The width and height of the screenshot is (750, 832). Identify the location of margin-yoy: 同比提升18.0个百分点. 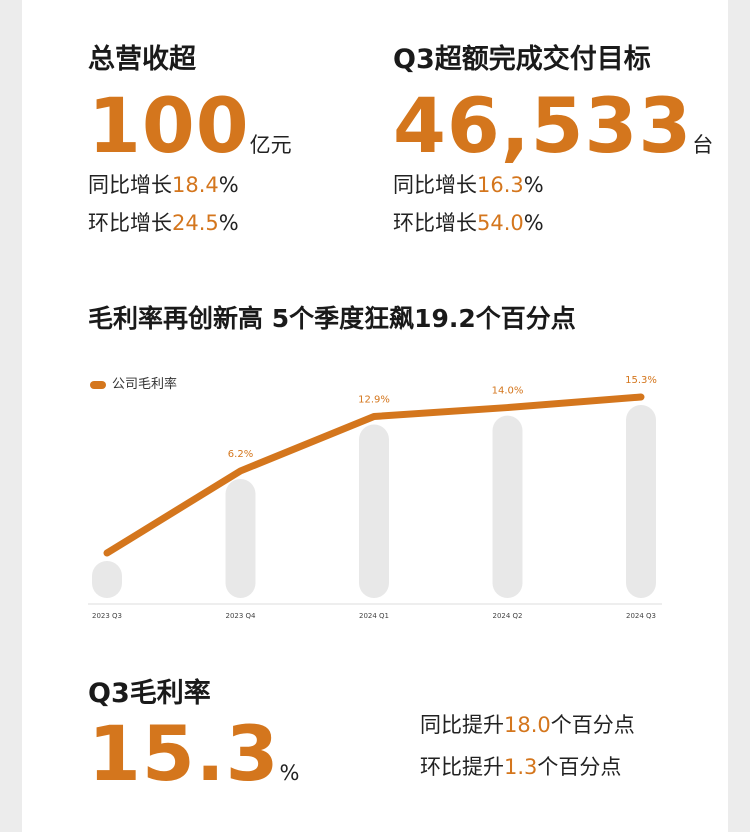
(527, 725).